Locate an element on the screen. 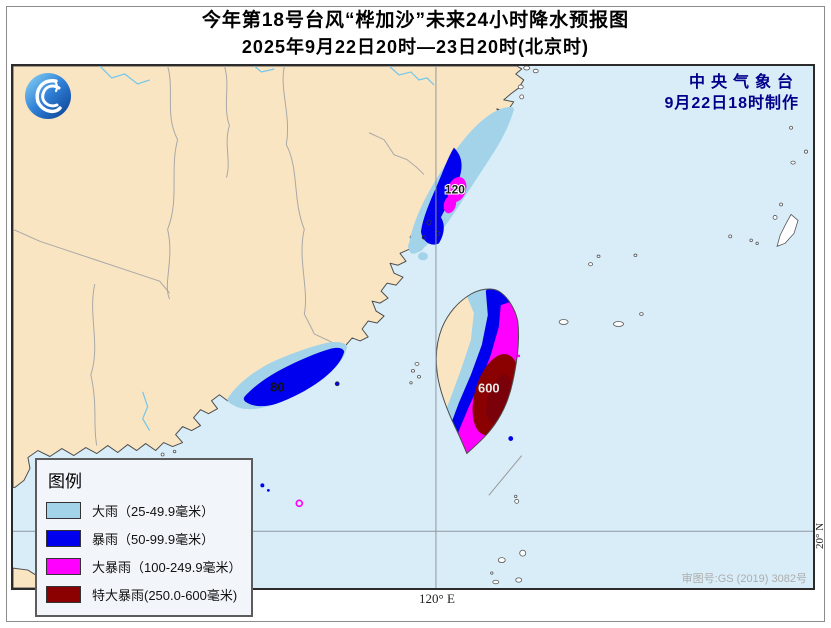 The image size is (831, 628). legend-row-extreme-rainstorm: 特大暴雨(250.0-600毫米) is located at coordinates (144, 594).